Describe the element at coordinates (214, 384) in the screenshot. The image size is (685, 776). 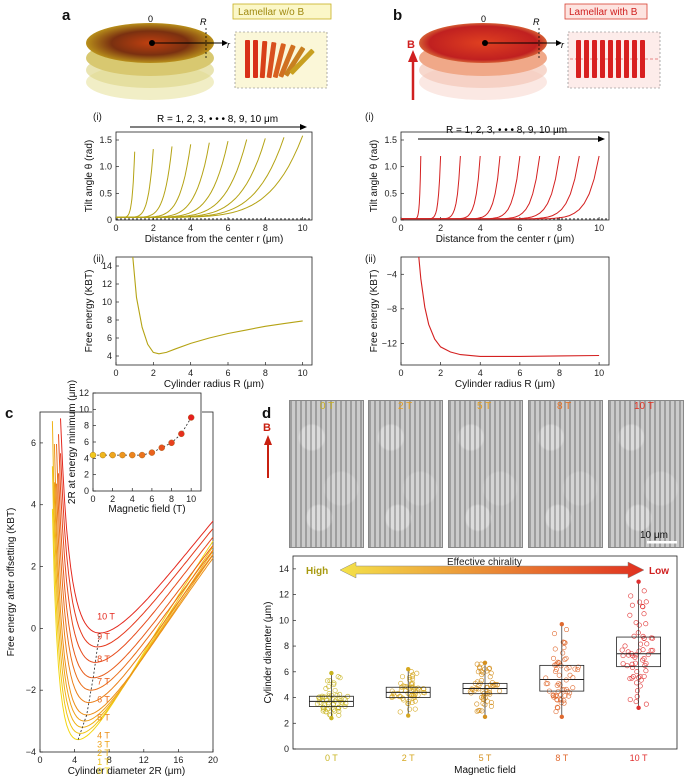
I see `x-axis-label: Cylinder radius R (μm)` at that location.